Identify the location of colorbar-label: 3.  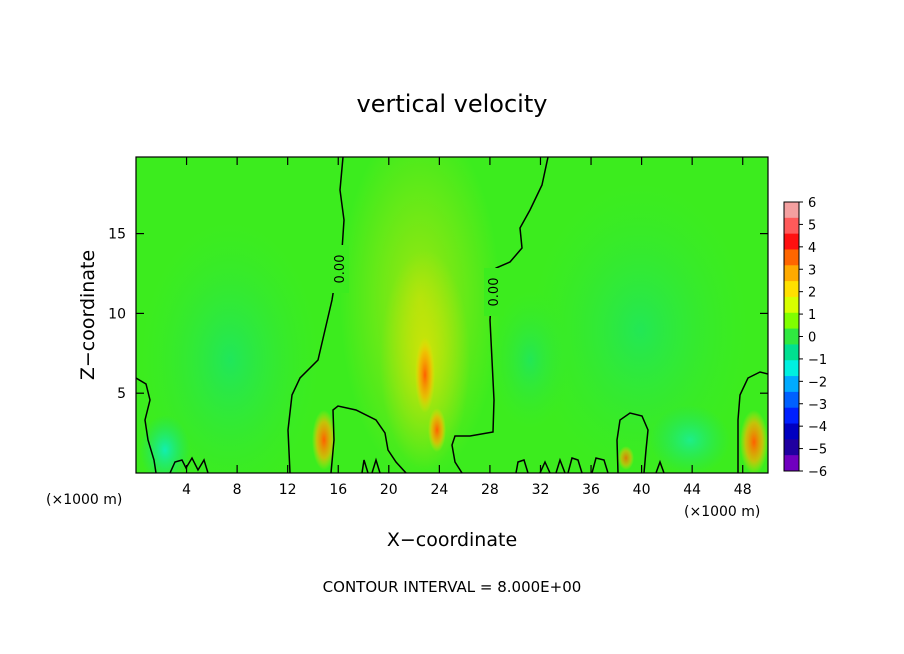
(812, 270).